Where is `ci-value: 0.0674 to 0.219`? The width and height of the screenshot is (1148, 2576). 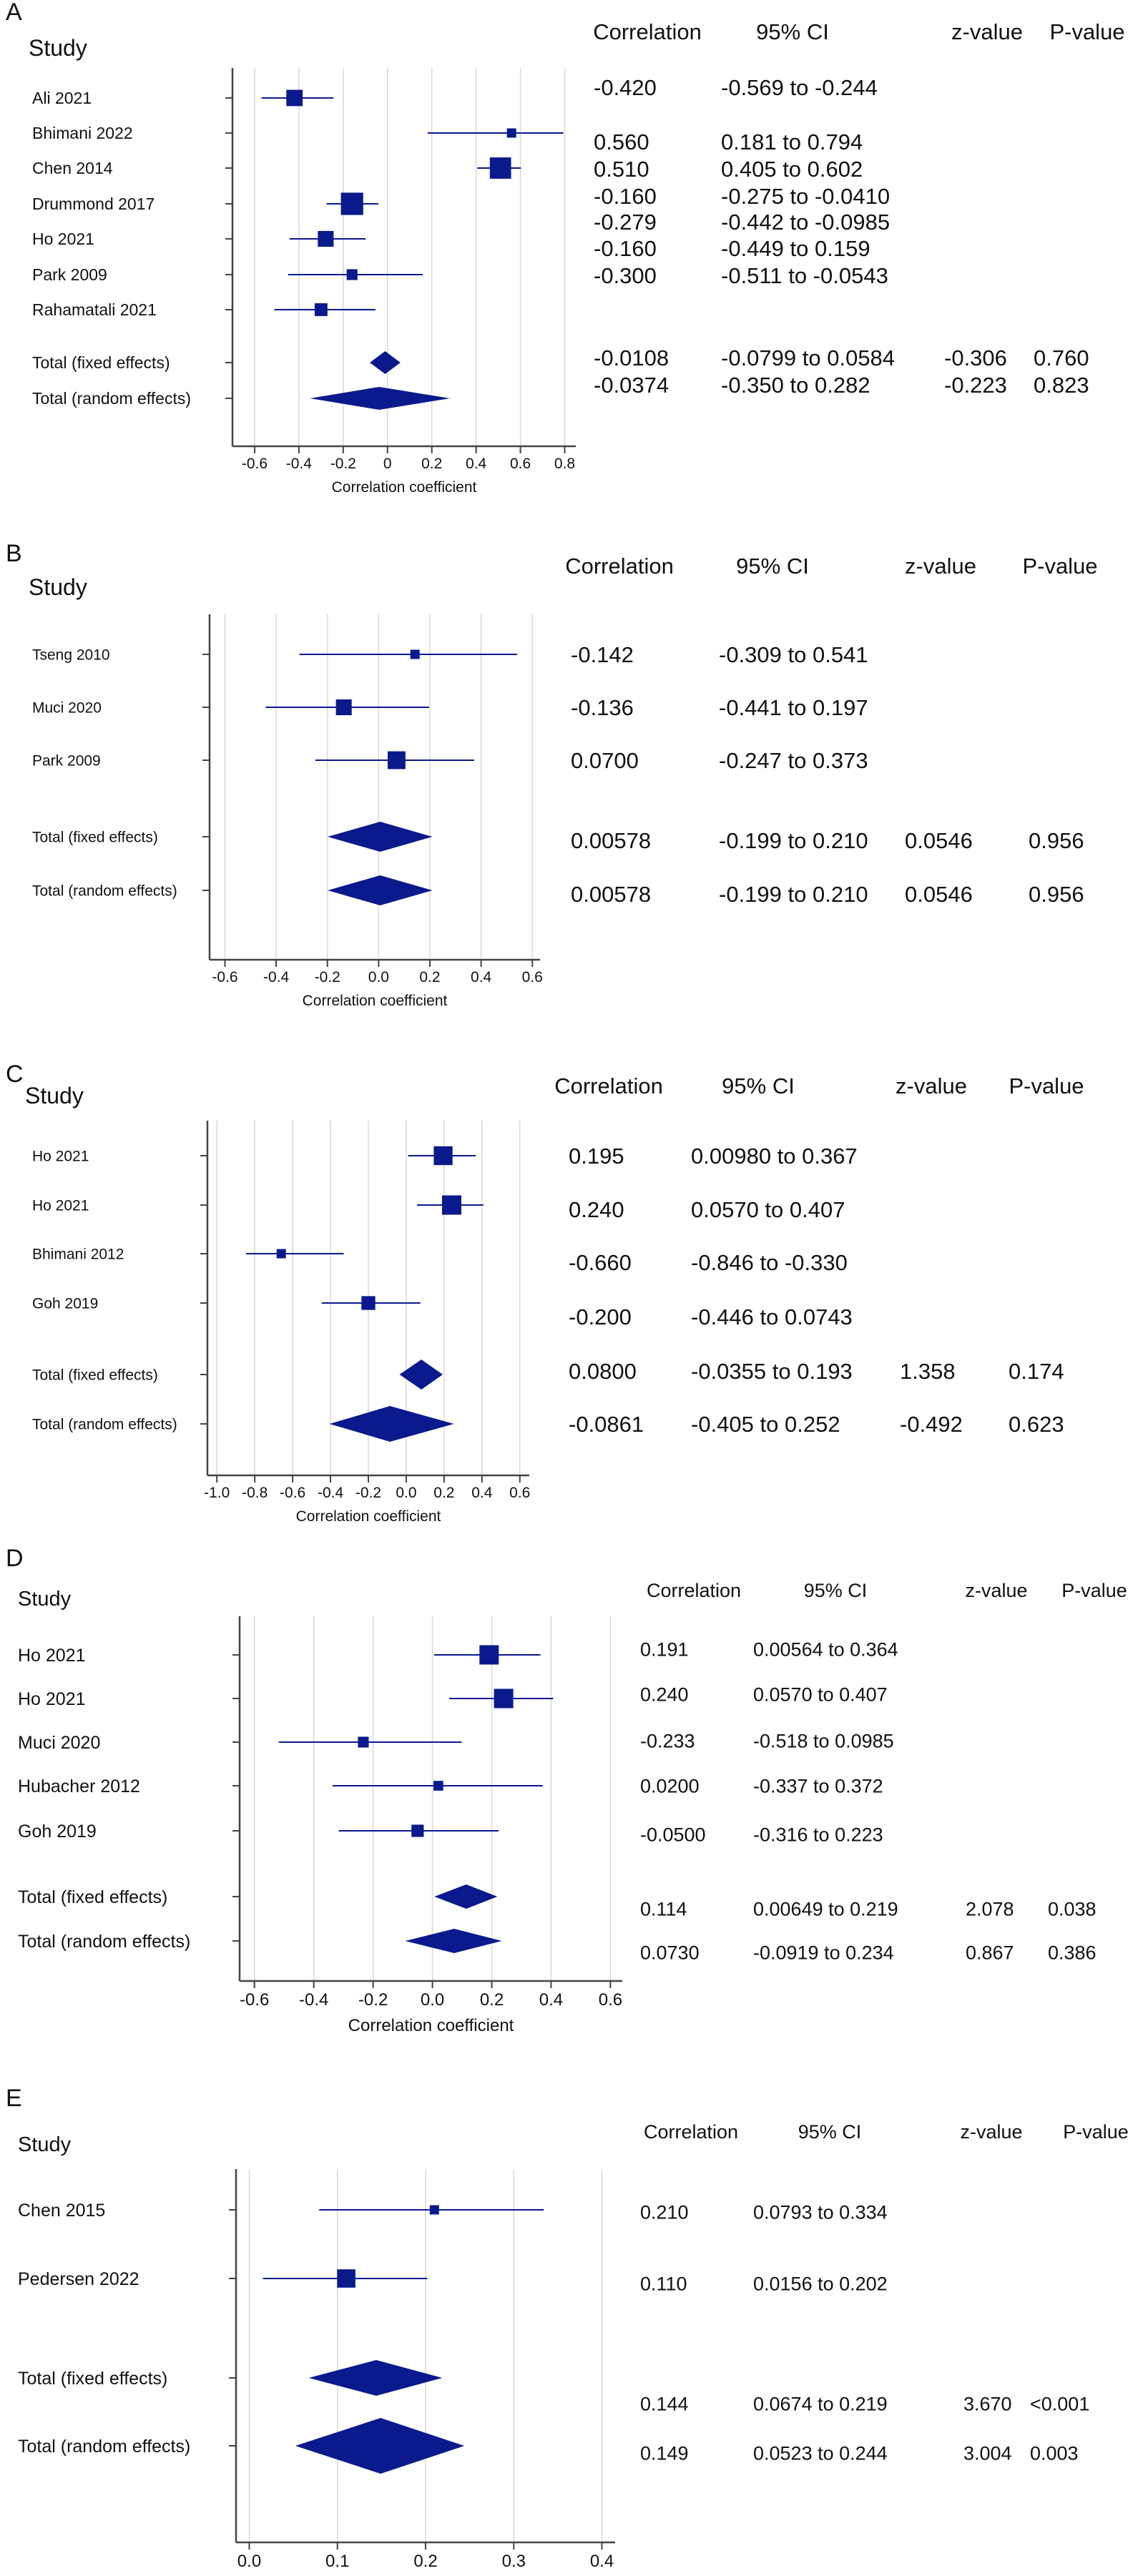
ci-value: 0.0674 to 0.219 is located at coordinates (821, 2404).